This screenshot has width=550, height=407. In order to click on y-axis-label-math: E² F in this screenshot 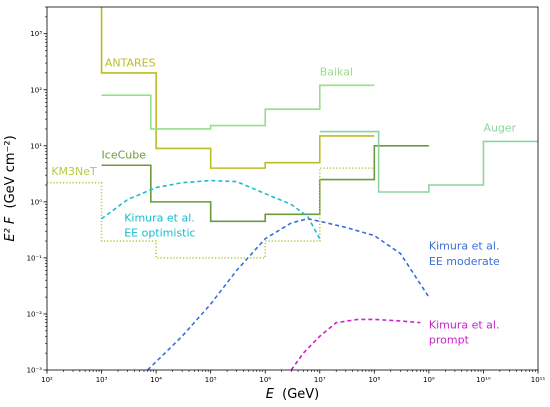, I will do `click(10, 229)`.